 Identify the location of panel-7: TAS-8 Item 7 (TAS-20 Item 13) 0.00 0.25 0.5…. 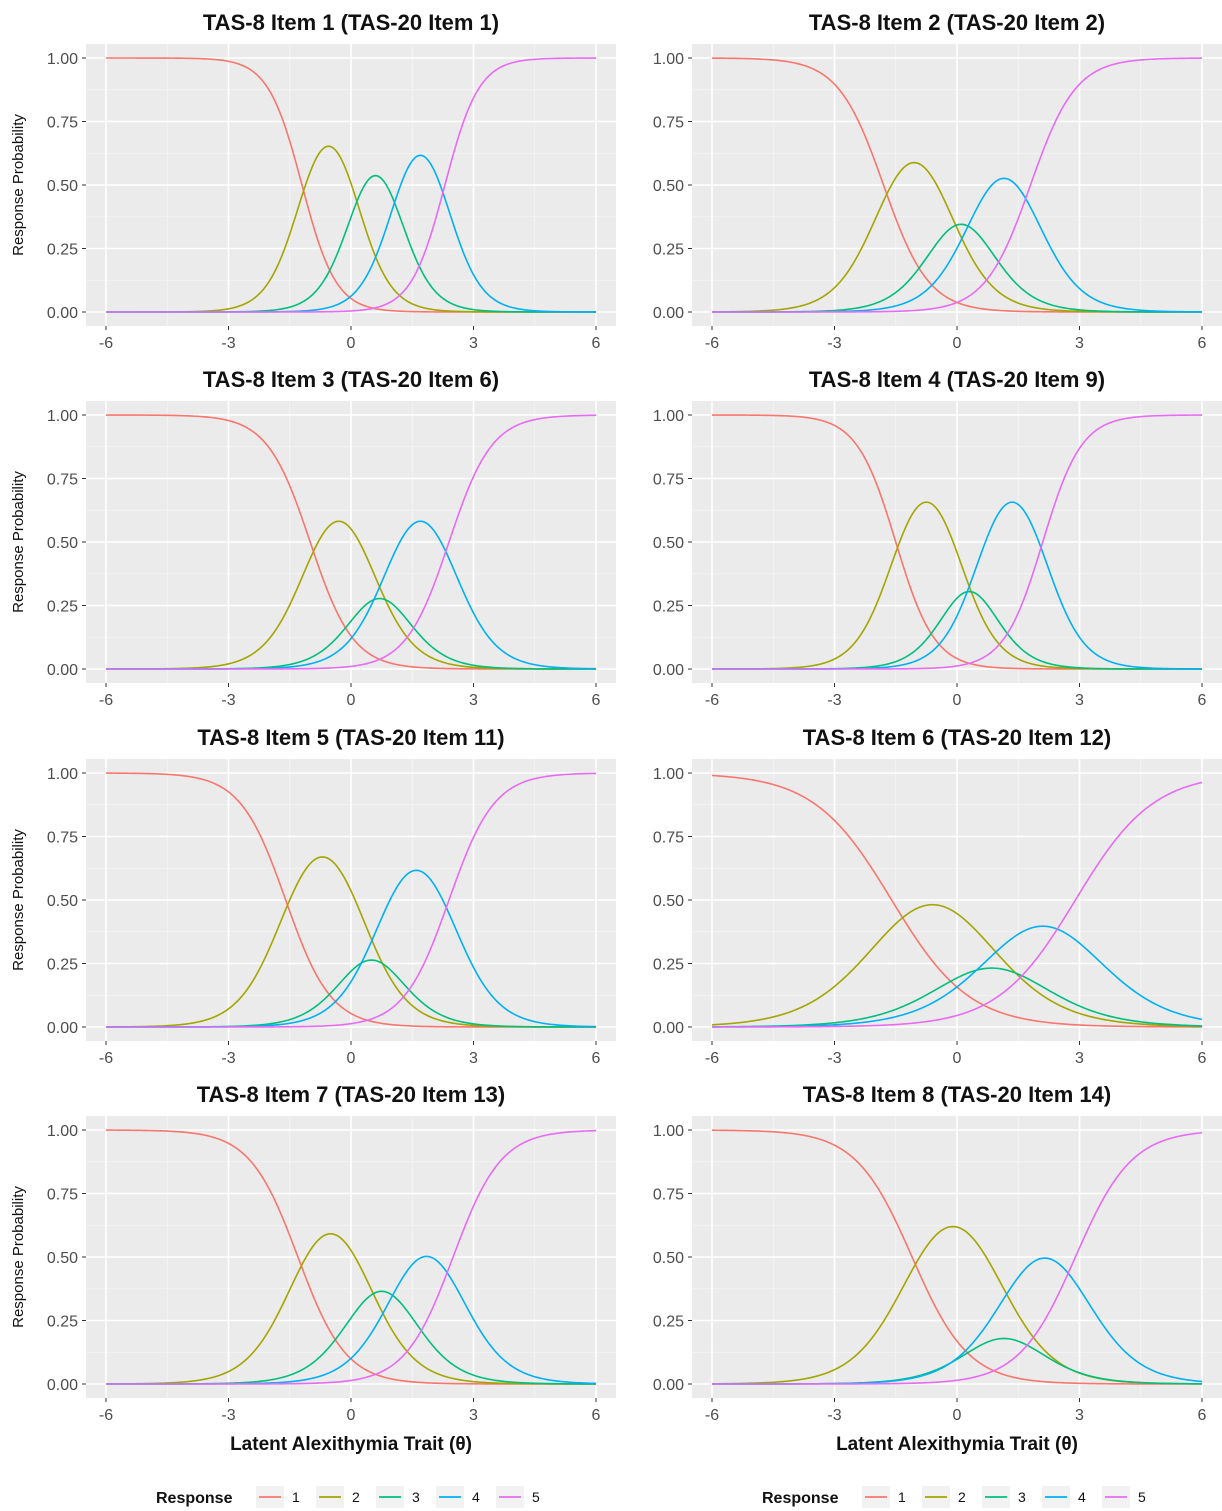
(313, 1268).